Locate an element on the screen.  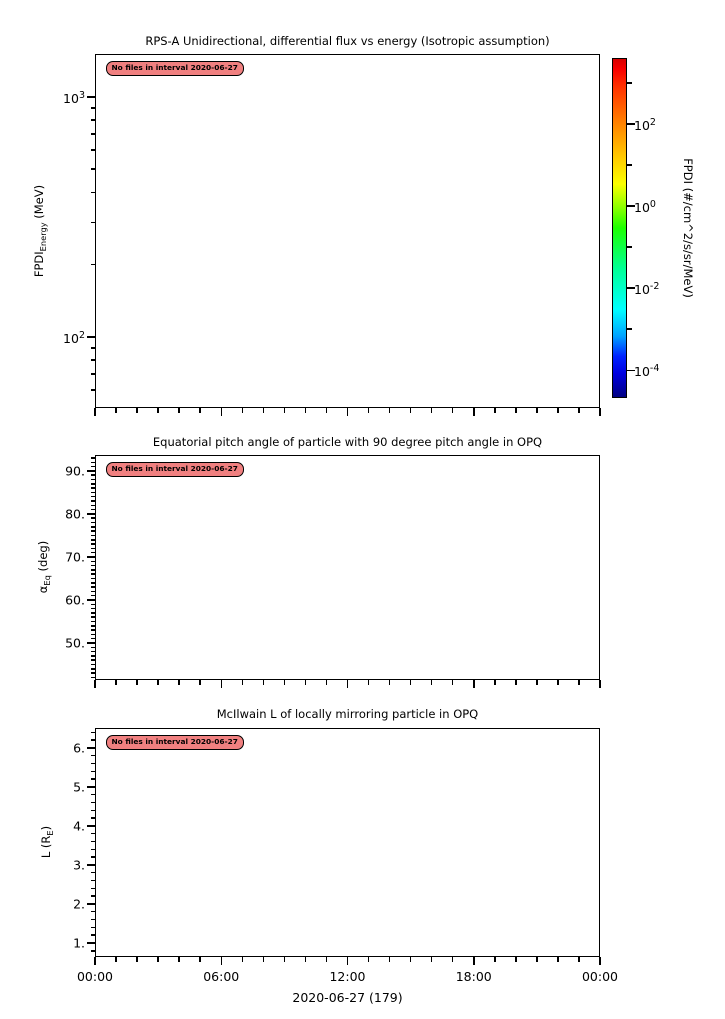
colorbar-tick-label: 10⁻² is located at coordinates (647, 289).